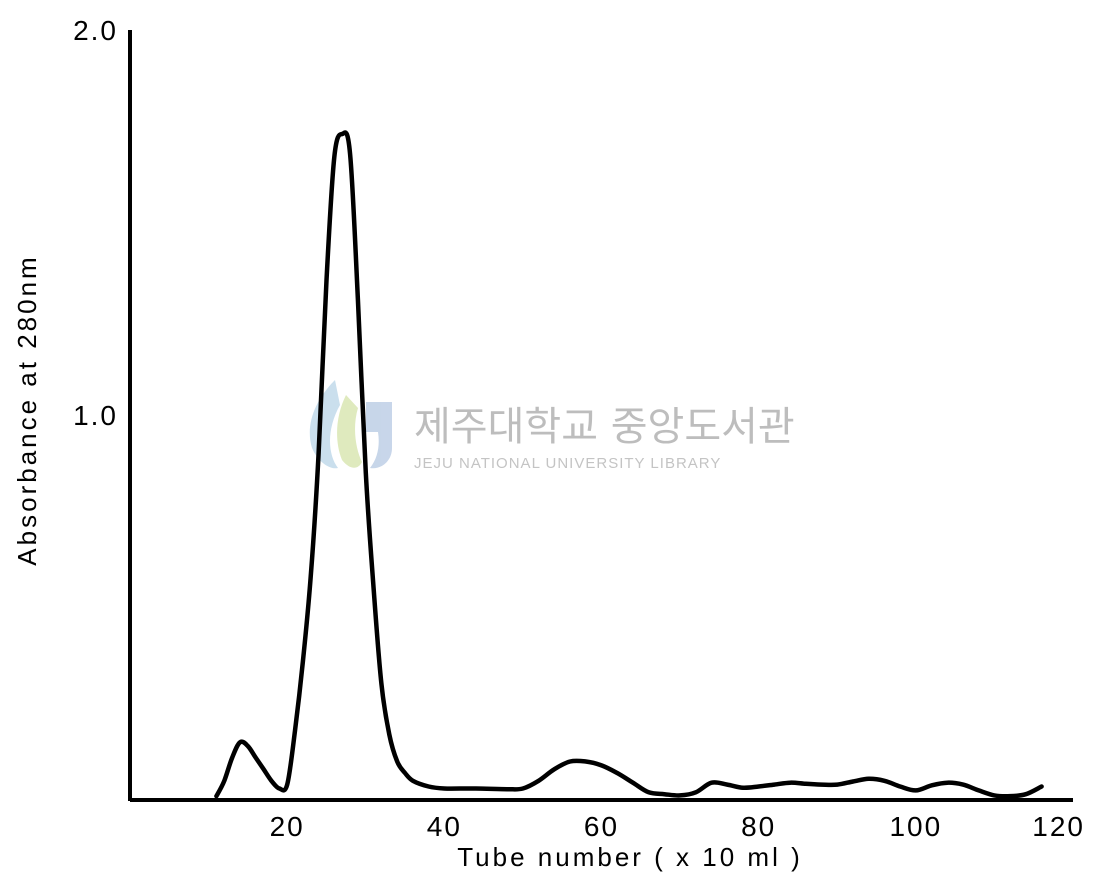 This screenshot has height=876, width=1107. What do you see at coordinates (567, 463) in the screenshot?
I see `watermark-english-text: JEJU NATIONAL UNIVERSITY LIBRARY` at bounding box center [567, 463].